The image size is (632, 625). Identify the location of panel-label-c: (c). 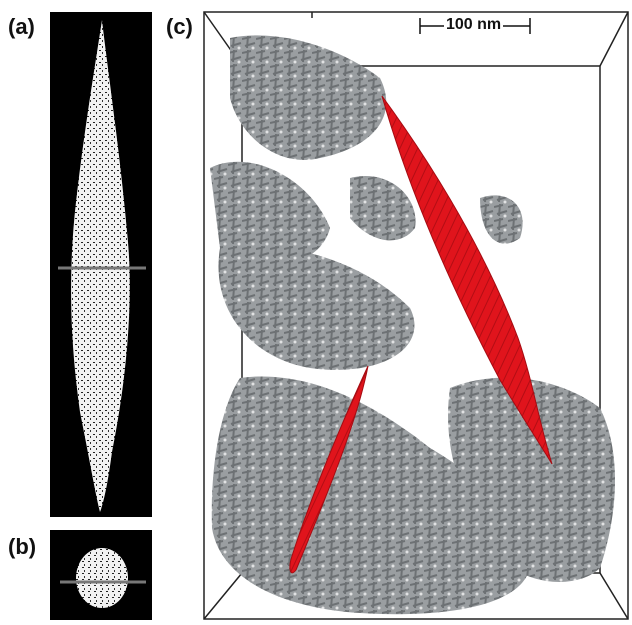
(179, 26).